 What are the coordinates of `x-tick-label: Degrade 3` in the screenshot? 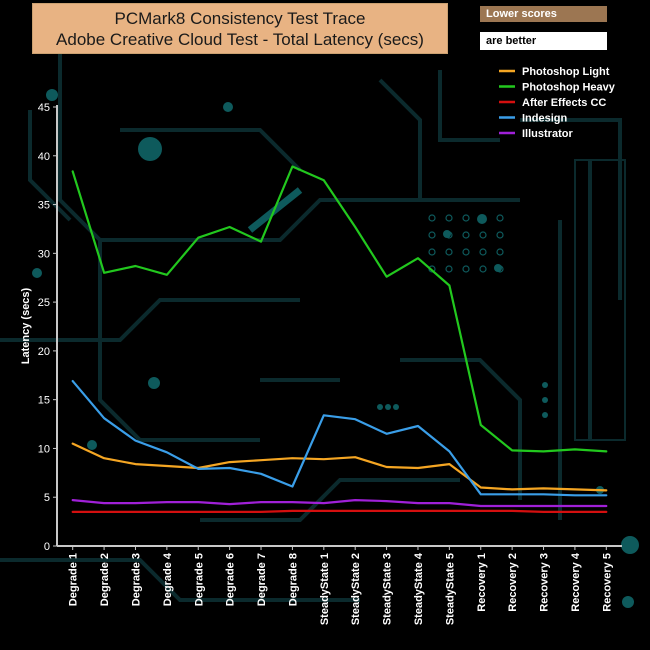 It's located at (136, 579).